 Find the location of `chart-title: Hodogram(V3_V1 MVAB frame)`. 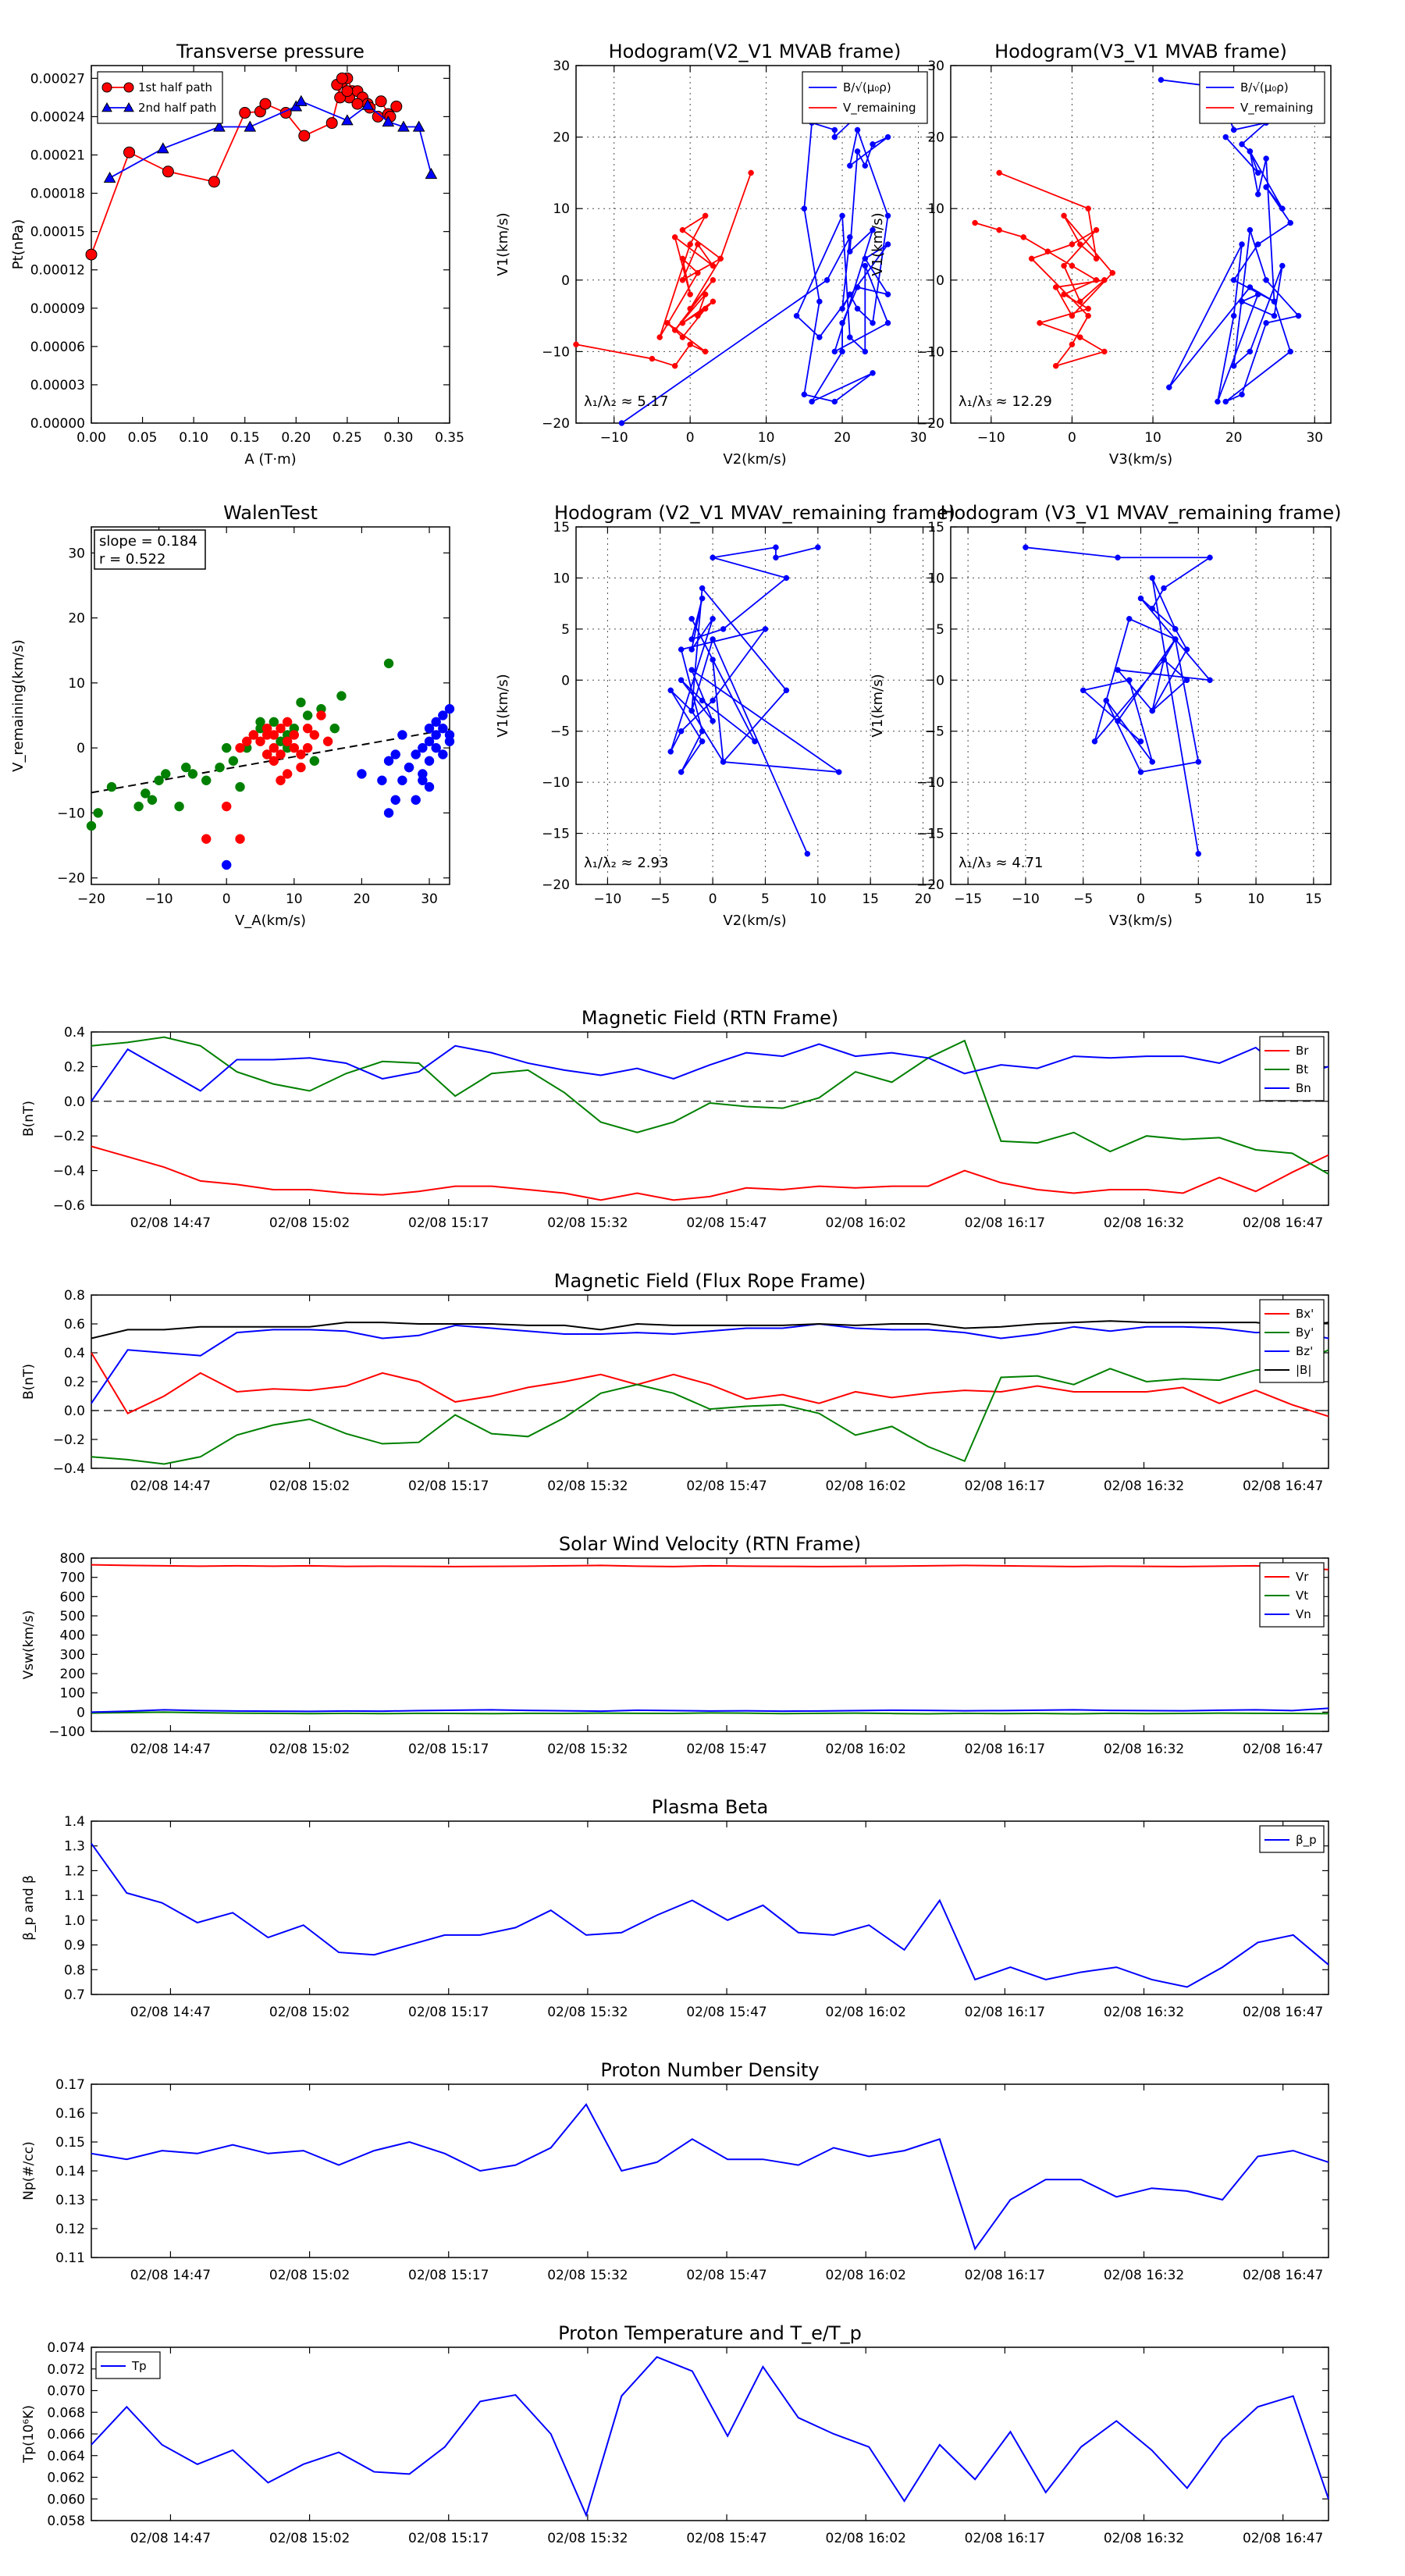

chart-title: Hodogram(V3_V1 MVAB frame) is located at coordinates (1141, 51).